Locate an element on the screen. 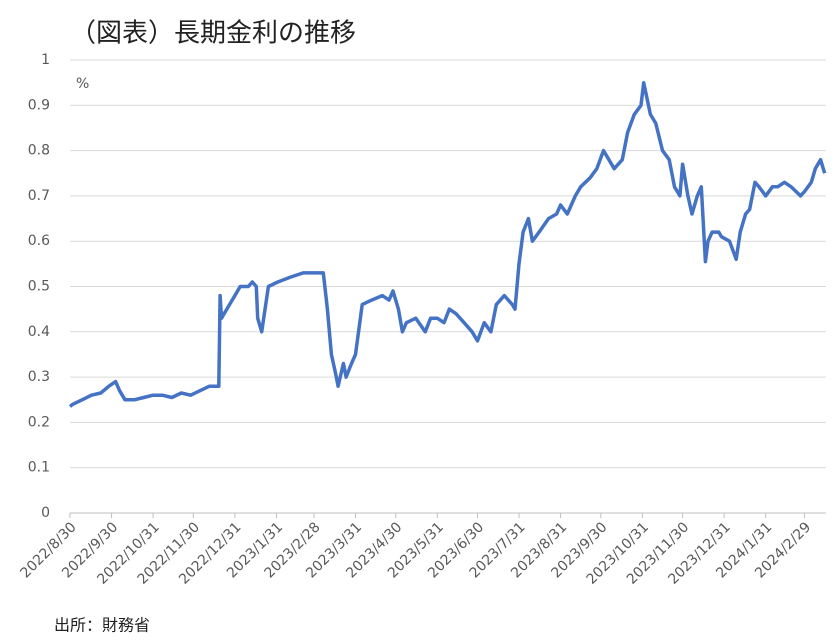  y-tick-label: 0 is located at coordinates (45, 513).